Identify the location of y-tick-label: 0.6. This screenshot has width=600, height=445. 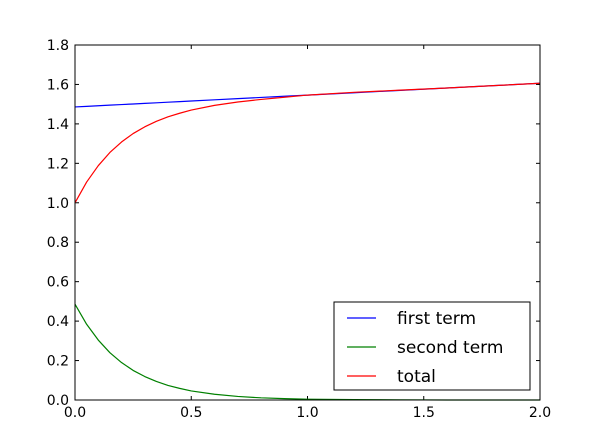
(58, 283).